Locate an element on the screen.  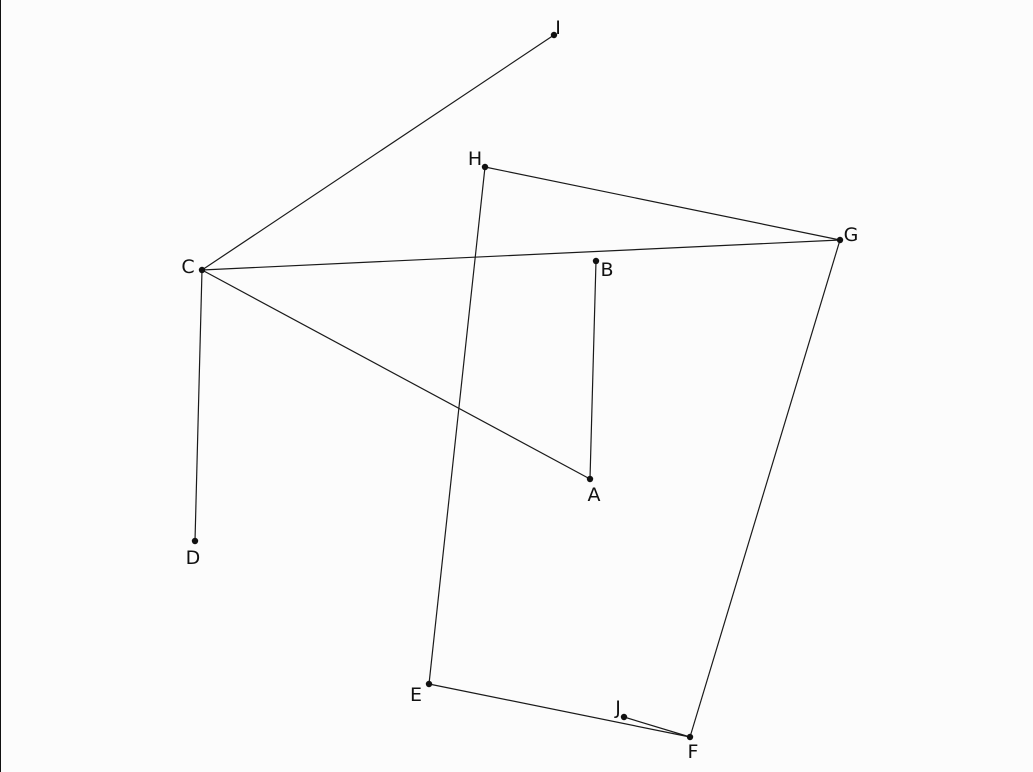
node-dot-d is located at coordinates (195, 541).